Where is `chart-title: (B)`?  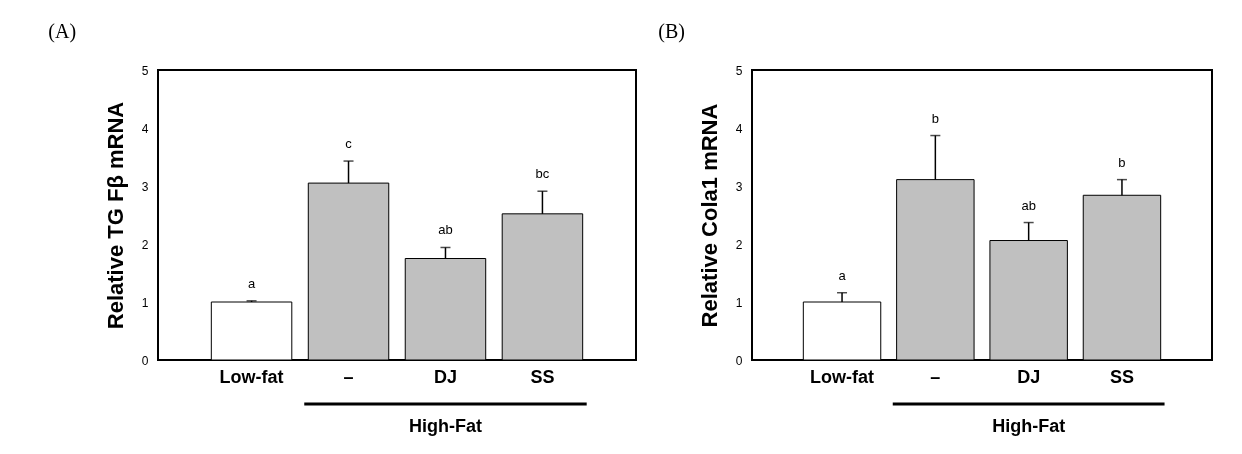 chart-title: (B) is located at coordinates (671, 31).